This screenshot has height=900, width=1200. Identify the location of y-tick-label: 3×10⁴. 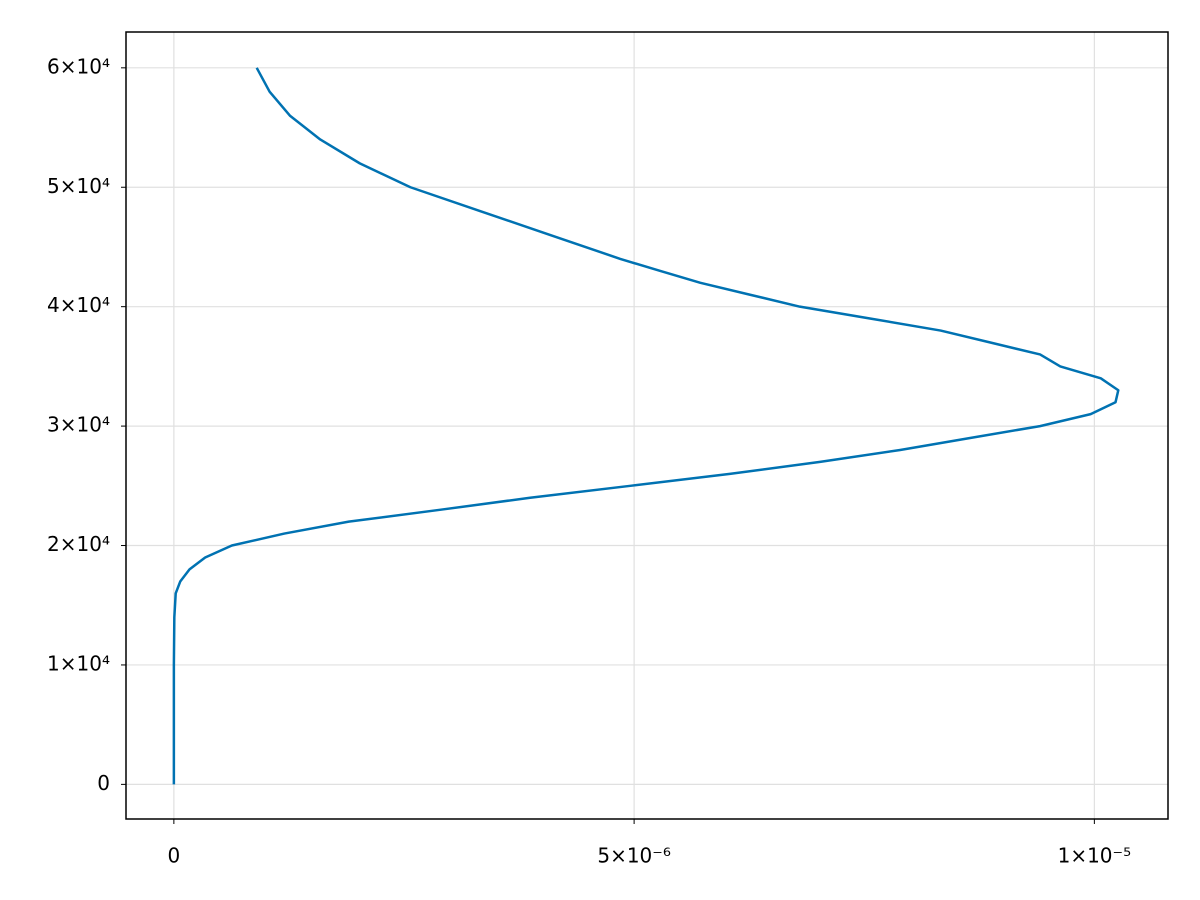
(78, 425).